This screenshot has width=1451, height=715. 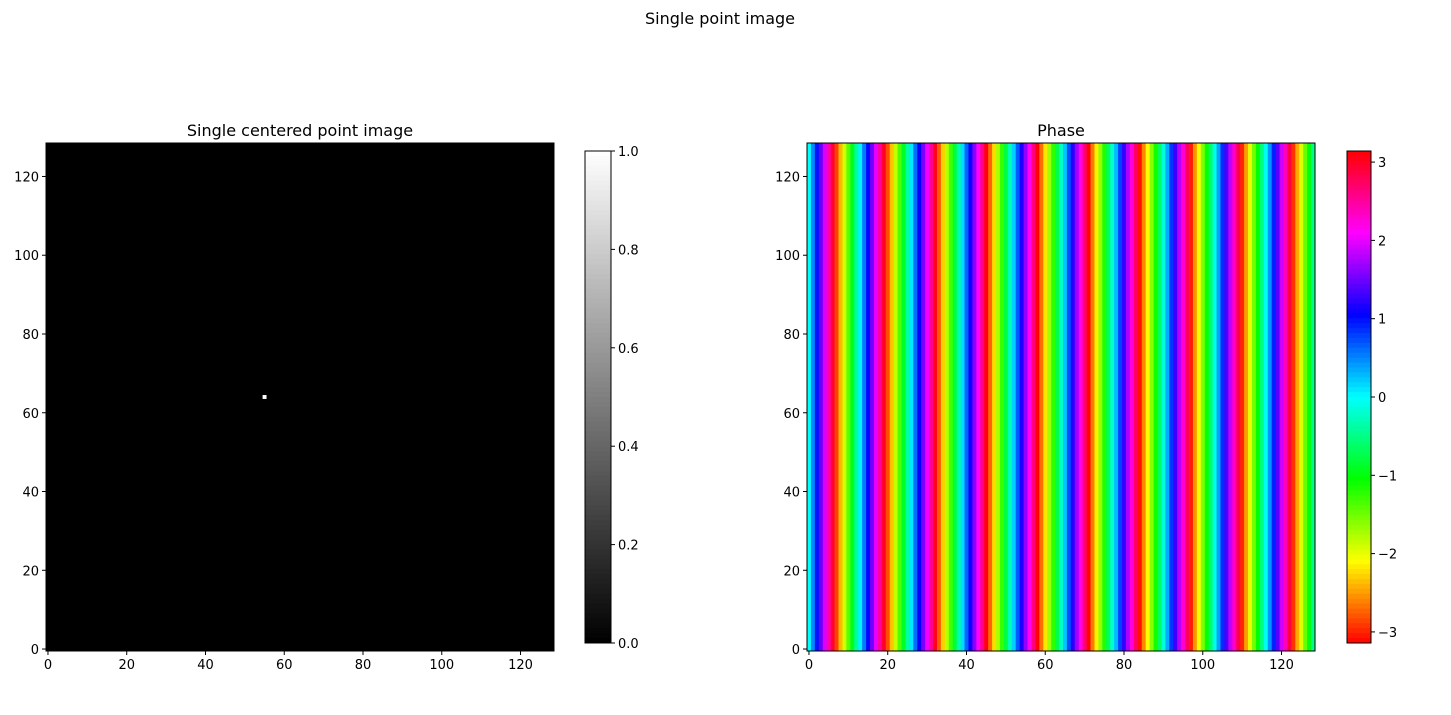 What do you see at coordinates (300, 130) in the screenshot?
I see `axes-title: Single centered point image` at bounding box center [300, 130].